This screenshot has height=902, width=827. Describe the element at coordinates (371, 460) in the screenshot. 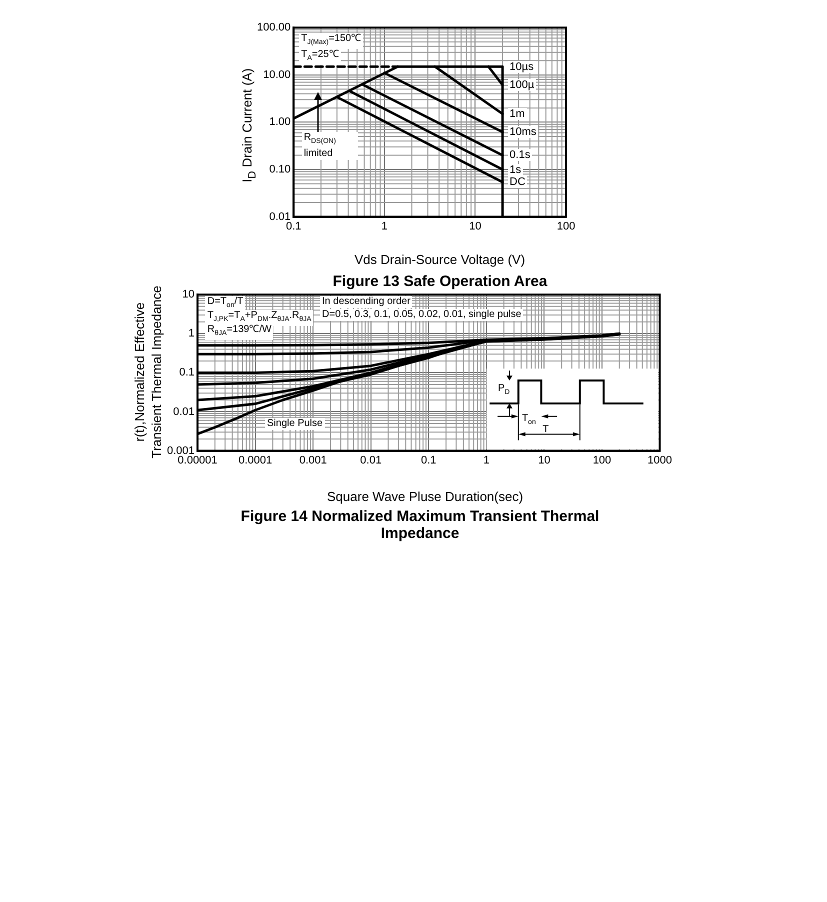

I see `x-tick-label: 0.01` at that location.